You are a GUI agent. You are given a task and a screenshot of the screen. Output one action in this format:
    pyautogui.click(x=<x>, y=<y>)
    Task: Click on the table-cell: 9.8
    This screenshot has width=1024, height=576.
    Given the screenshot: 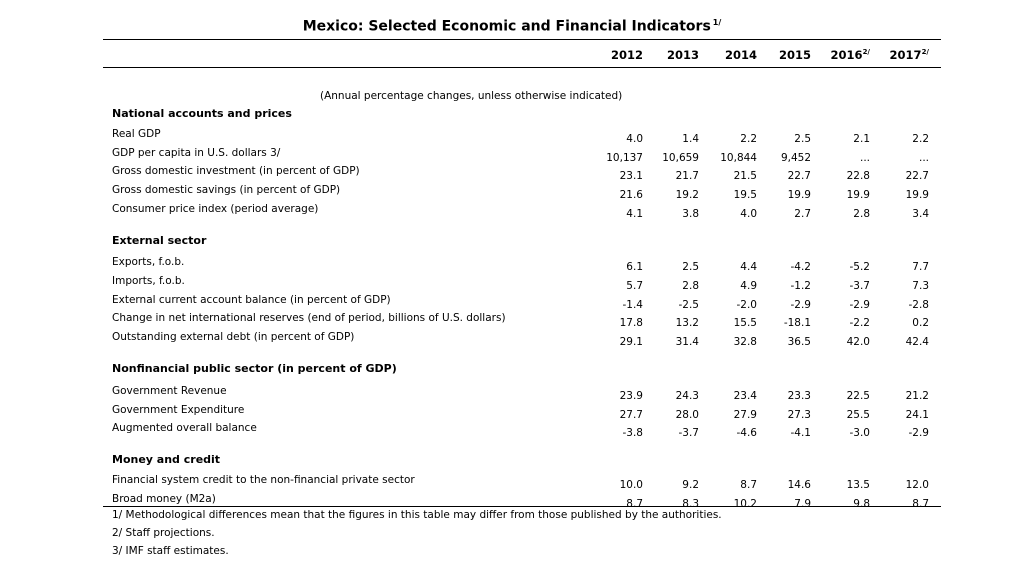 What is the action you would take?
    pyautogui.click(x=861, y=504)
    